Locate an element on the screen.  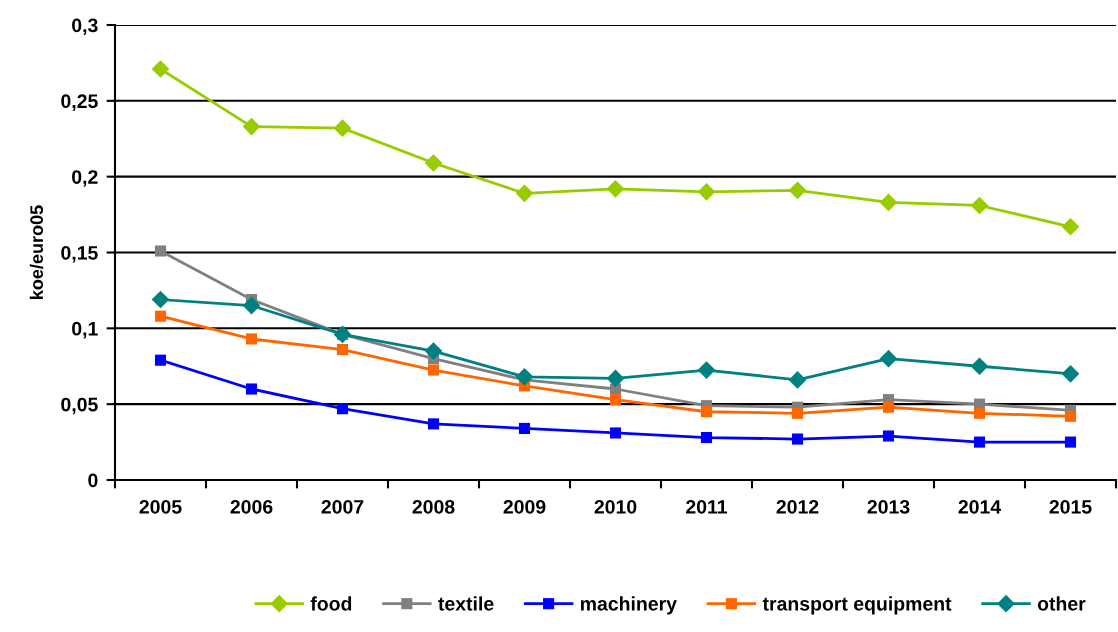
y-tick-label: 0,05 is located at coordinates (79, 406).